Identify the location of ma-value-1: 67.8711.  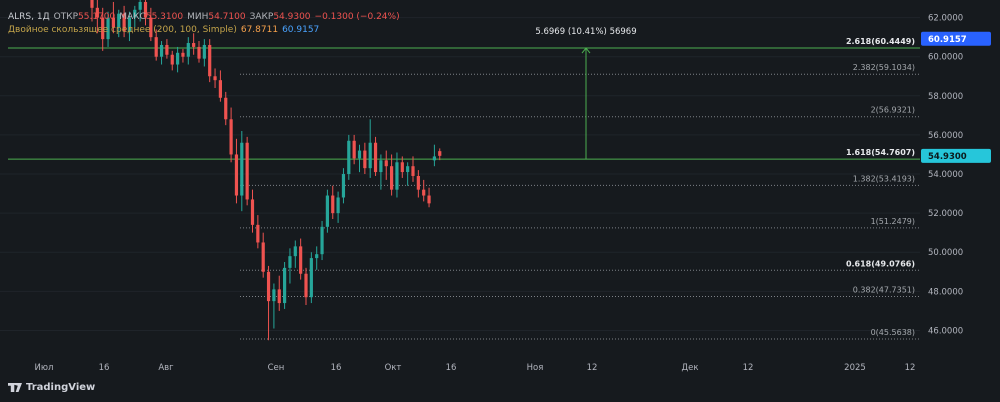
(259, 30).